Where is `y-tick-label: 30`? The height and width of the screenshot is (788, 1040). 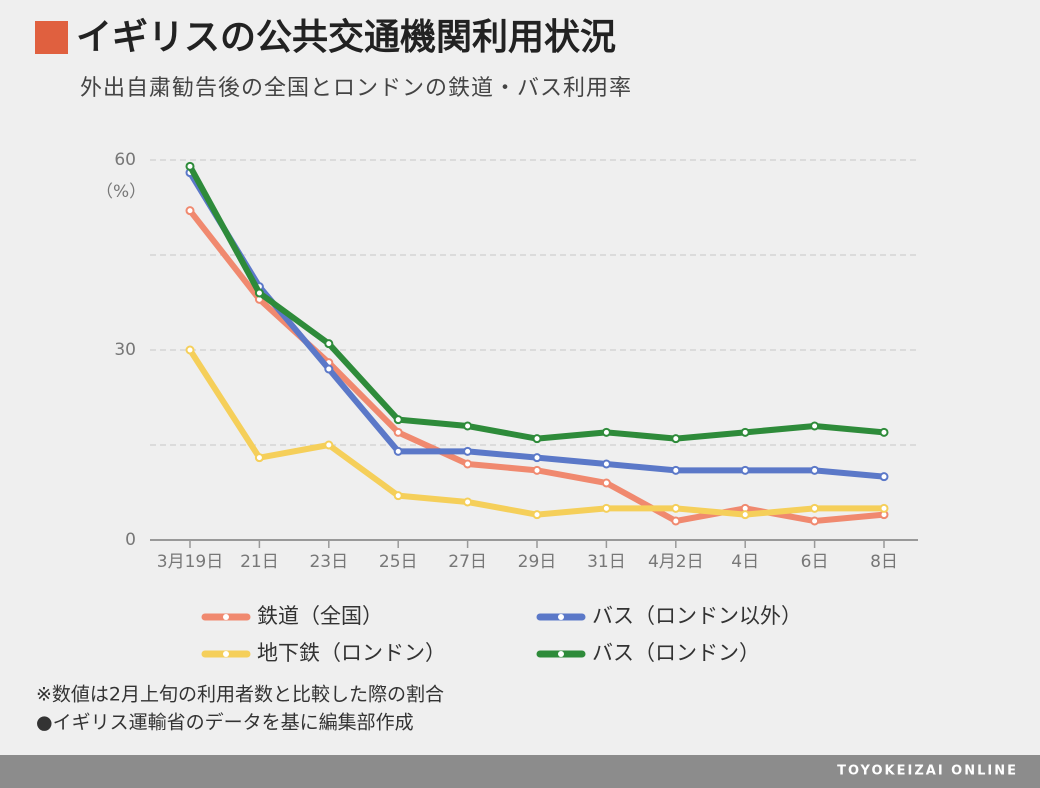 y-tick-label: 30 is located at coordinates (125, 350).